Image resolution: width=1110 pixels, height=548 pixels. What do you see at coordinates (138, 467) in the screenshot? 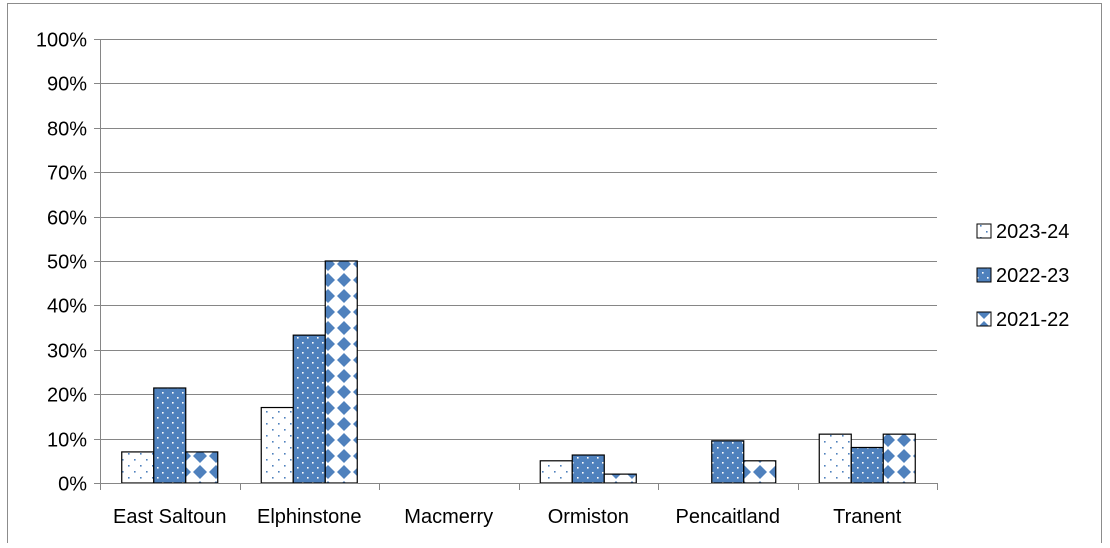
I see `bar-2023-24-east-saltoun` at bounding box center [138, 467].